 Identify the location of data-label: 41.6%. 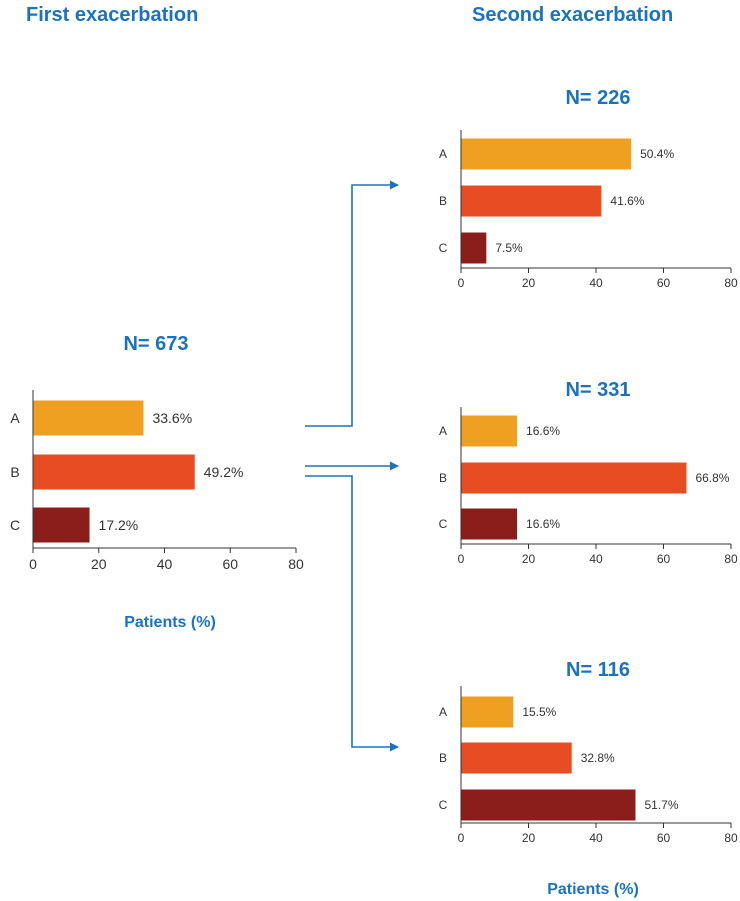
(627, 201).